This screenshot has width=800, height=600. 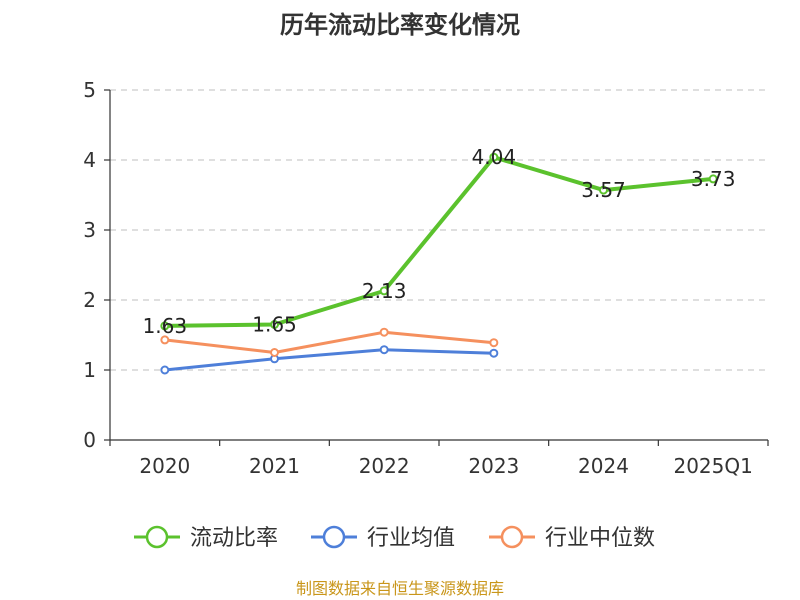 What do you see at coordinates (89, 90) in the screenshot?
I see `y-tick-label: 5` at bounding box center [89, 90].